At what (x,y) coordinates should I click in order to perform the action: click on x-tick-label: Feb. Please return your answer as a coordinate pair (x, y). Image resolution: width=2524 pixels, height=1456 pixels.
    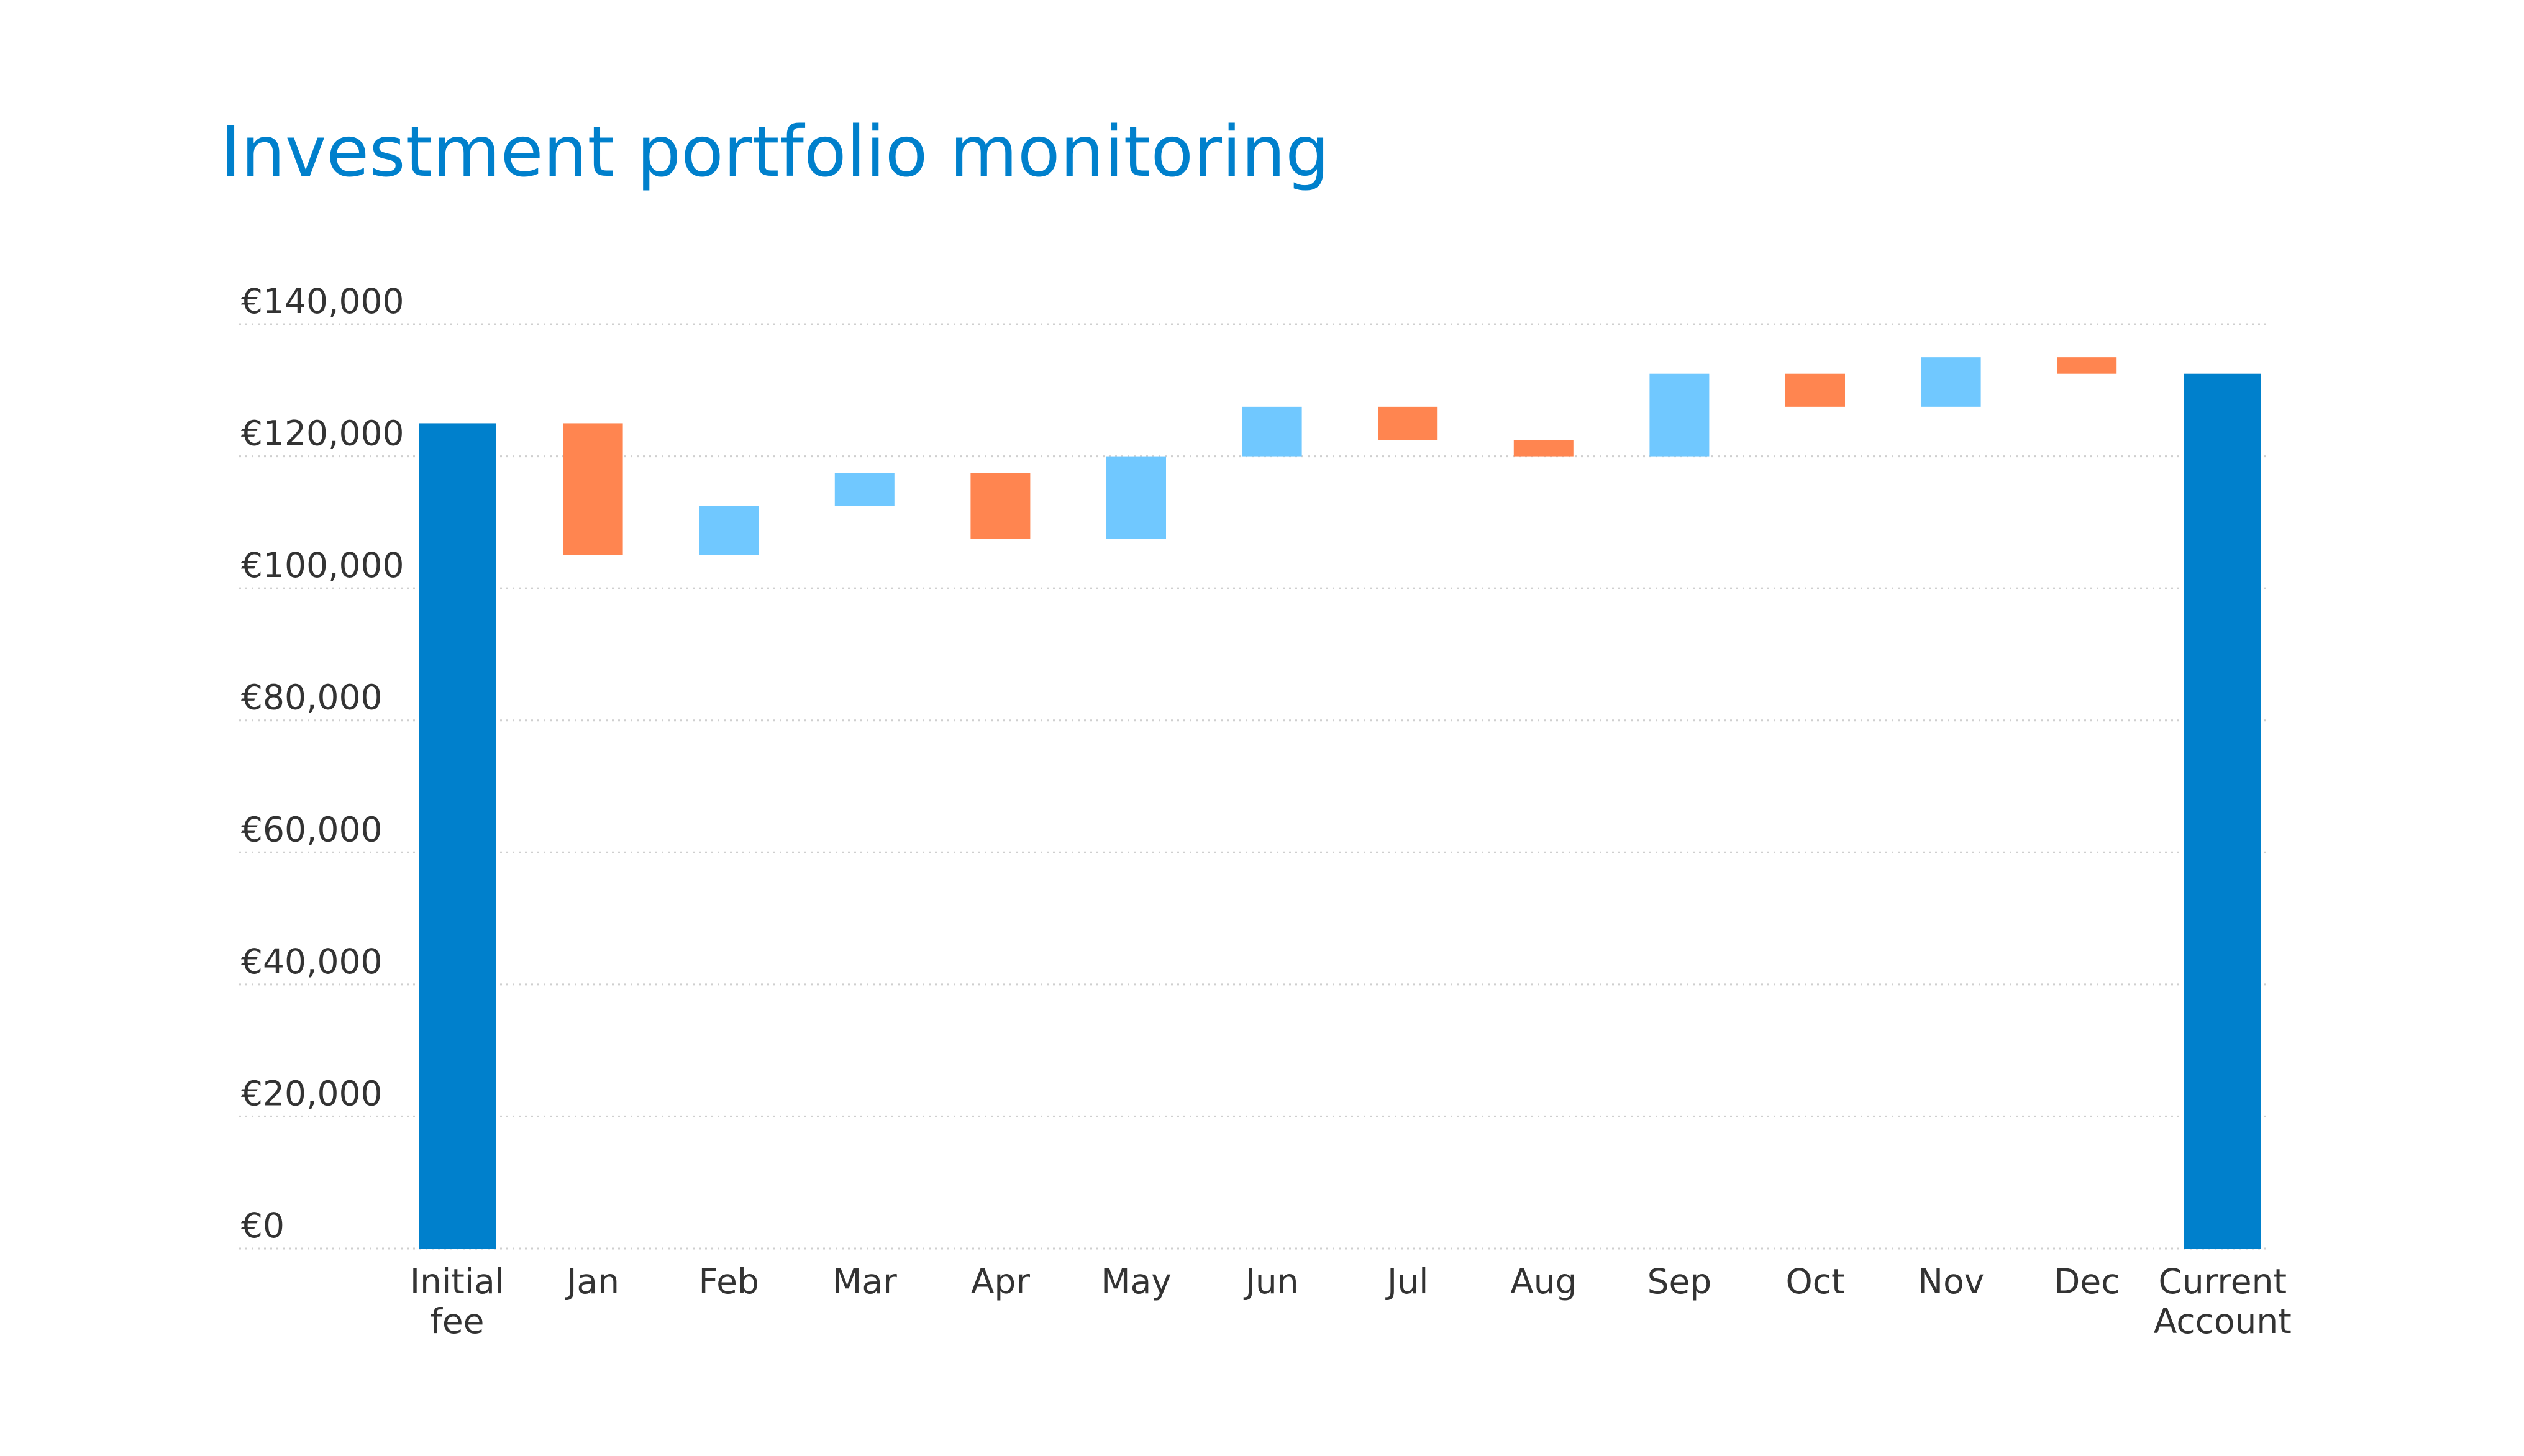
    Looking at the image, I should click on (729, 1282).